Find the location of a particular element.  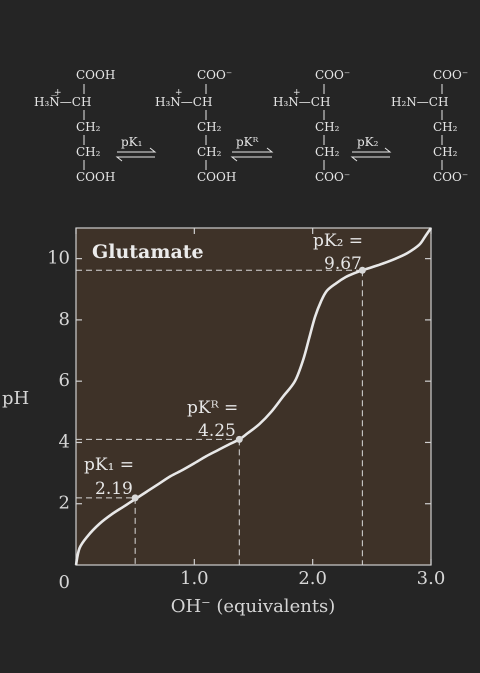

structure-2-bottom: COOH is located at coordinates (216, 177).